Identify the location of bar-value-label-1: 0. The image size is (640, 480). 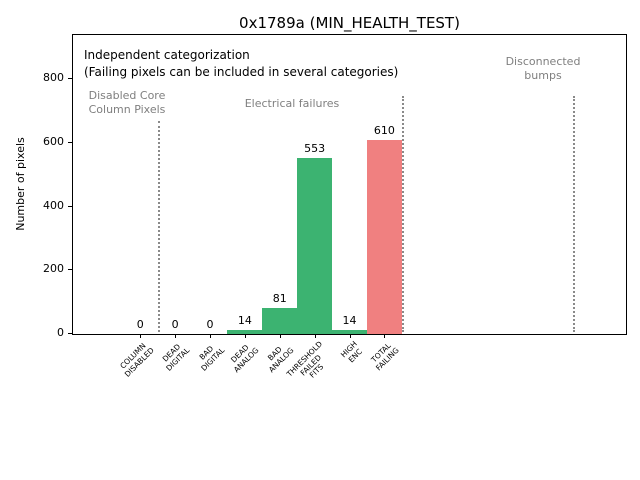
(175, 324).